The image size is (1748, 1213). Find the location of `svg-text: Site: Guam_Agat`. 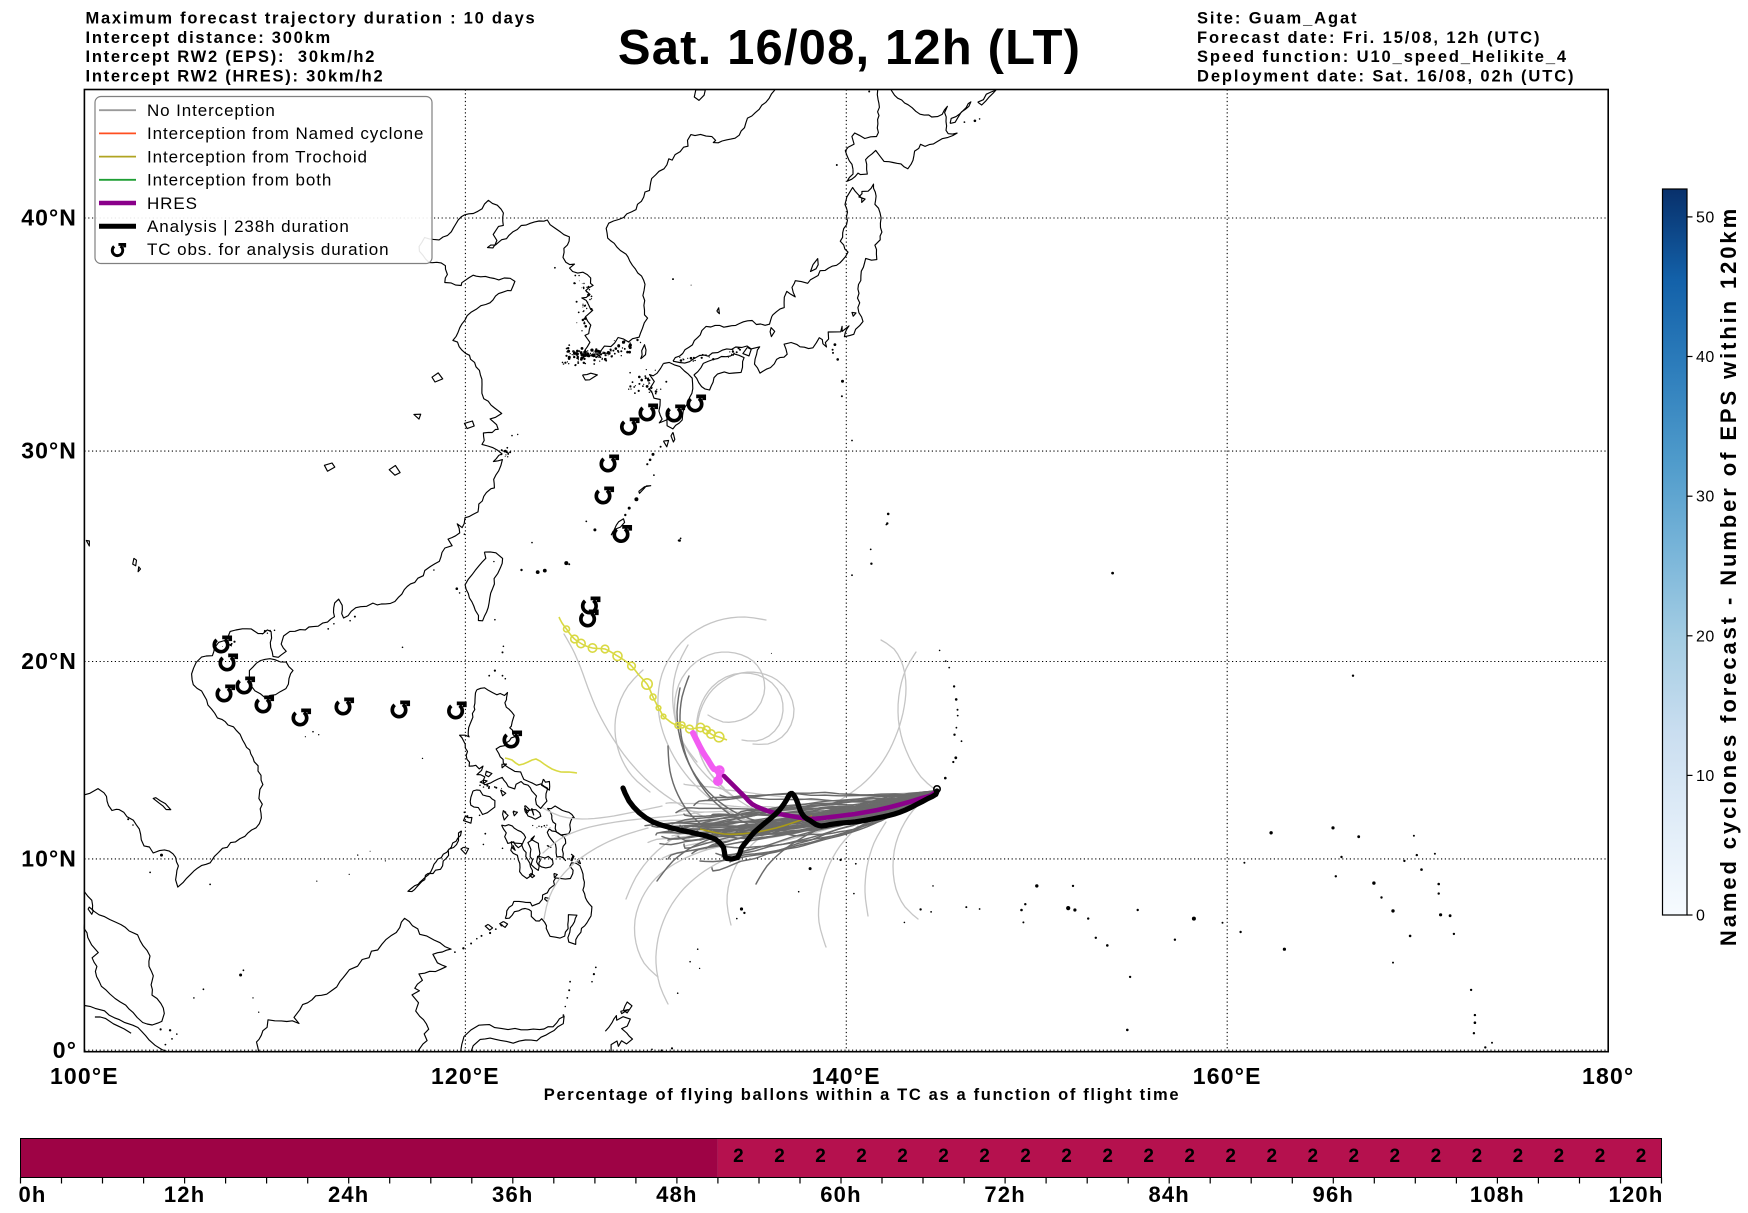

svg-text: Site: Guam_Agat is located at coordinates (1277, 19).